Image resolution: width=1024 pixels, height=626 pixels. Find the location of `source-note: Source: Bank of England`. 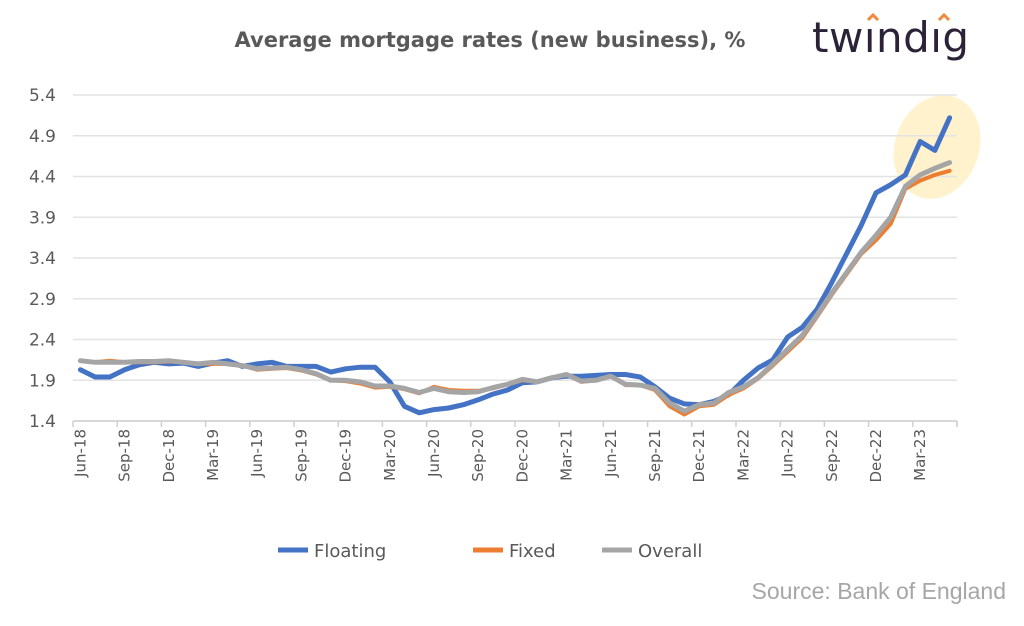

source-note: Source: Bank of England is located at coordinates (878, 591).